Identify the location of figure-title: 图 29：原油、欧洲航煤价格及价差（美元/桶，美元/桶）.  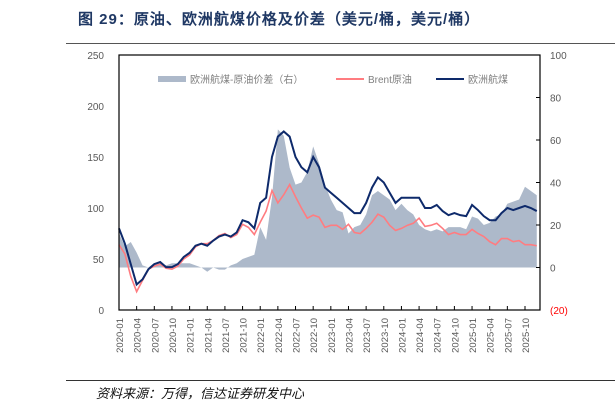
(279, 19).